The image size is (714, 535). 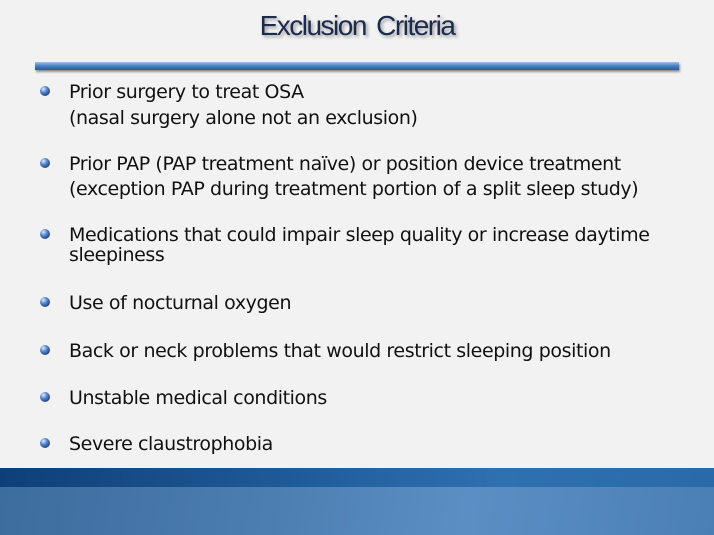 I want to click on footer-band-dark, so click(x=357, y=477).